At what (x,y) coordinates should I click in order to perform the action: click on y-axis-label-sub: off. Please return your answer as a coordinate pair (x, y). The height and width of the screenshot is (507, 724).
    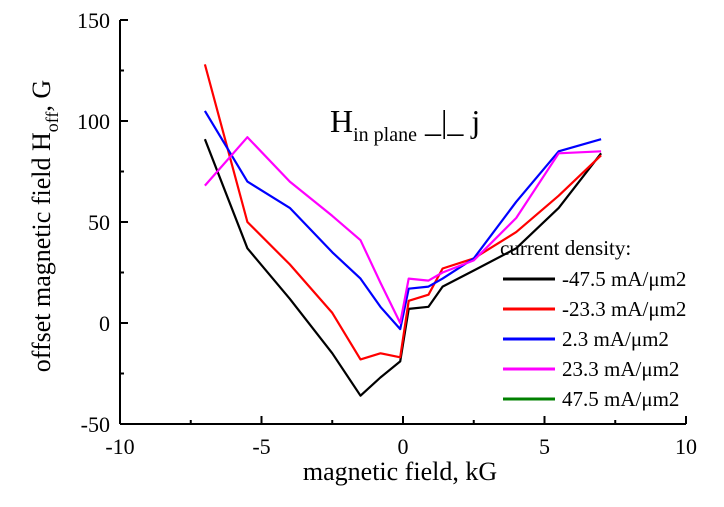
    Looking at the image, I should click on (52, 122).